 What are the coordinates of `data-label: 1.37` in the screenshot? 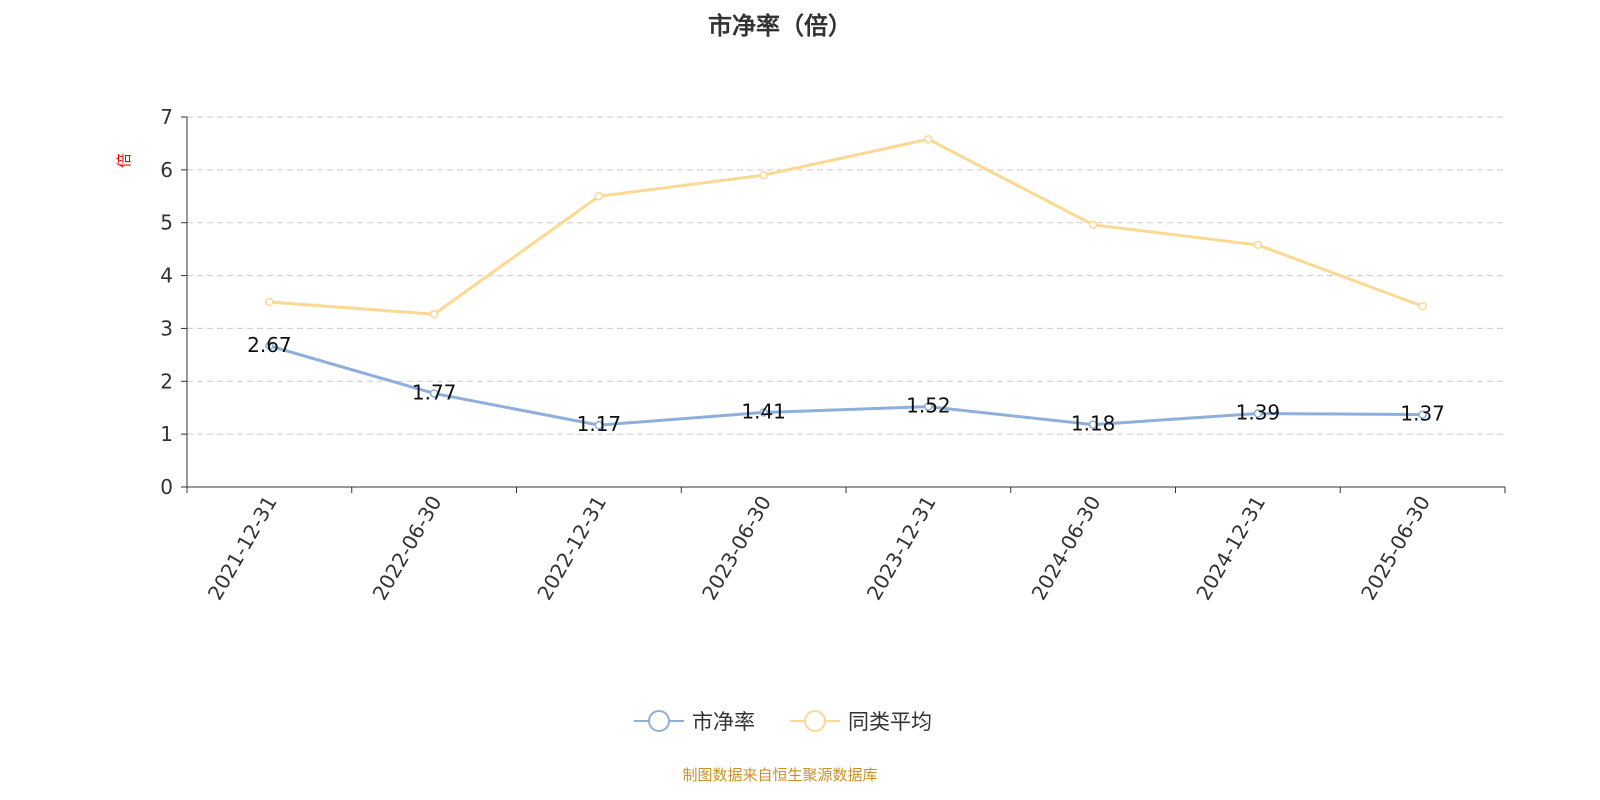 It's located at (1422, 414).